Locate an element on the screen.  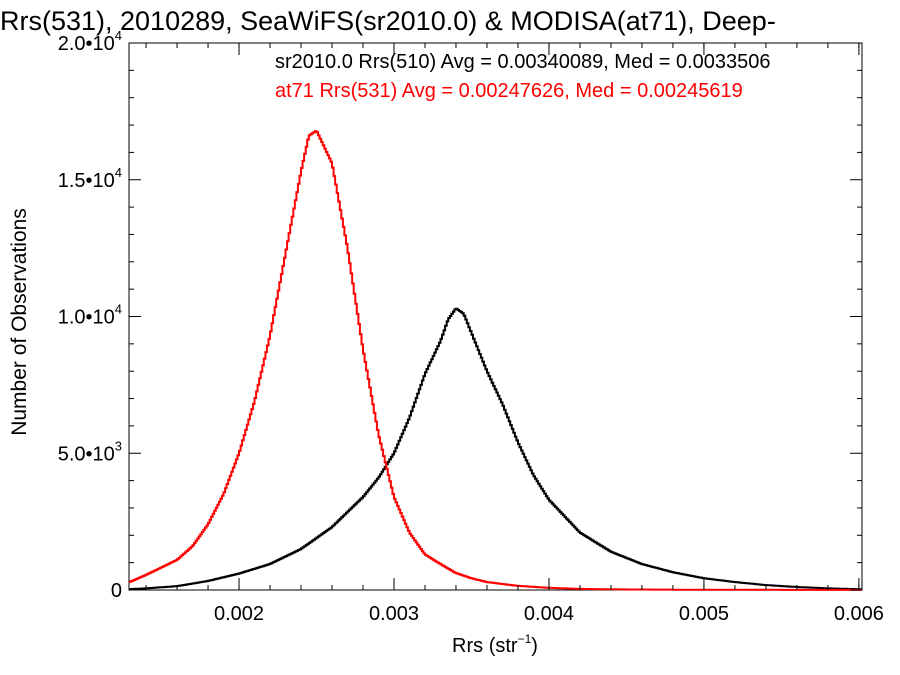
x-tick-label: 0.005 is located at coordinates (704, 614).